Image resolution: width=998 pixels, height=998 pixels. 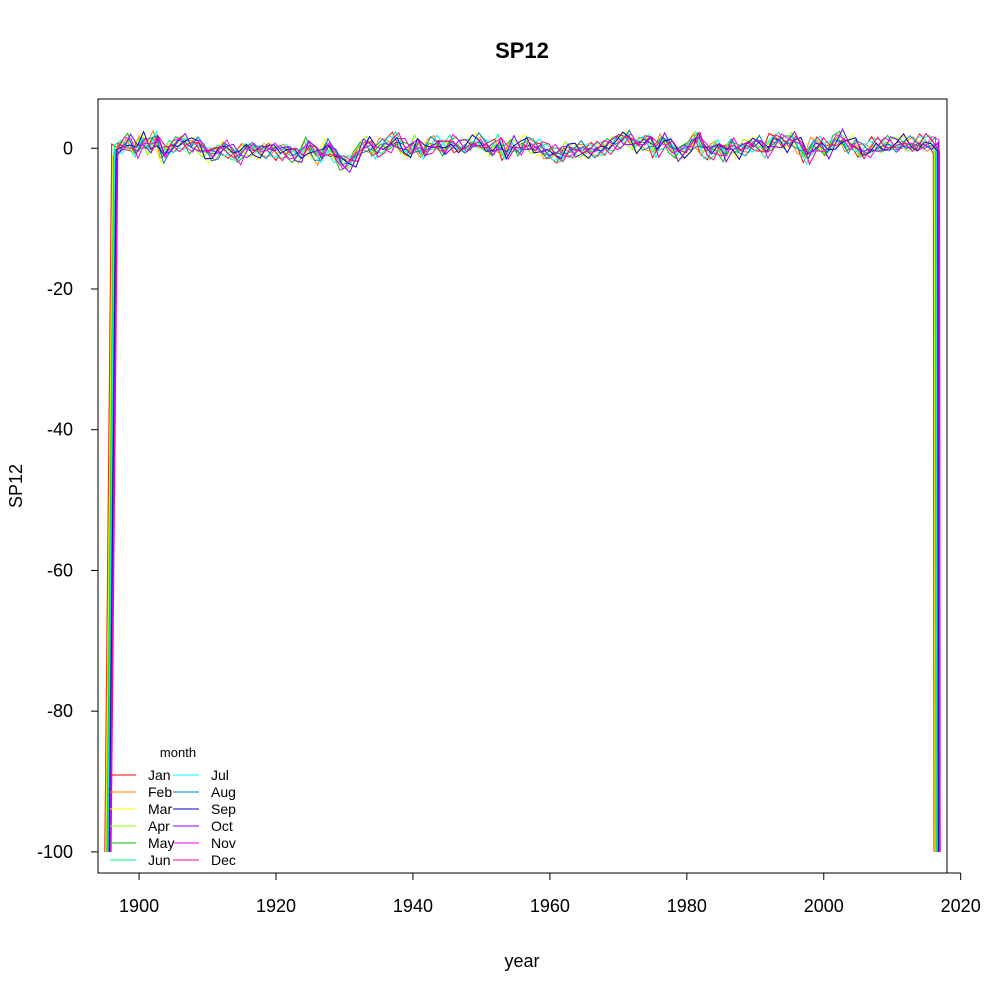 I want to click on legend-label-may: May, so click(x=161, y=843).